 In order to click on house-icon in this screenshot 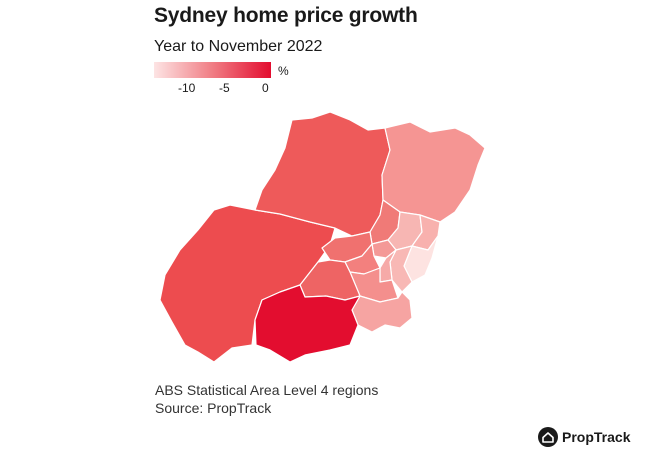, I will do `click(548, 437)`.